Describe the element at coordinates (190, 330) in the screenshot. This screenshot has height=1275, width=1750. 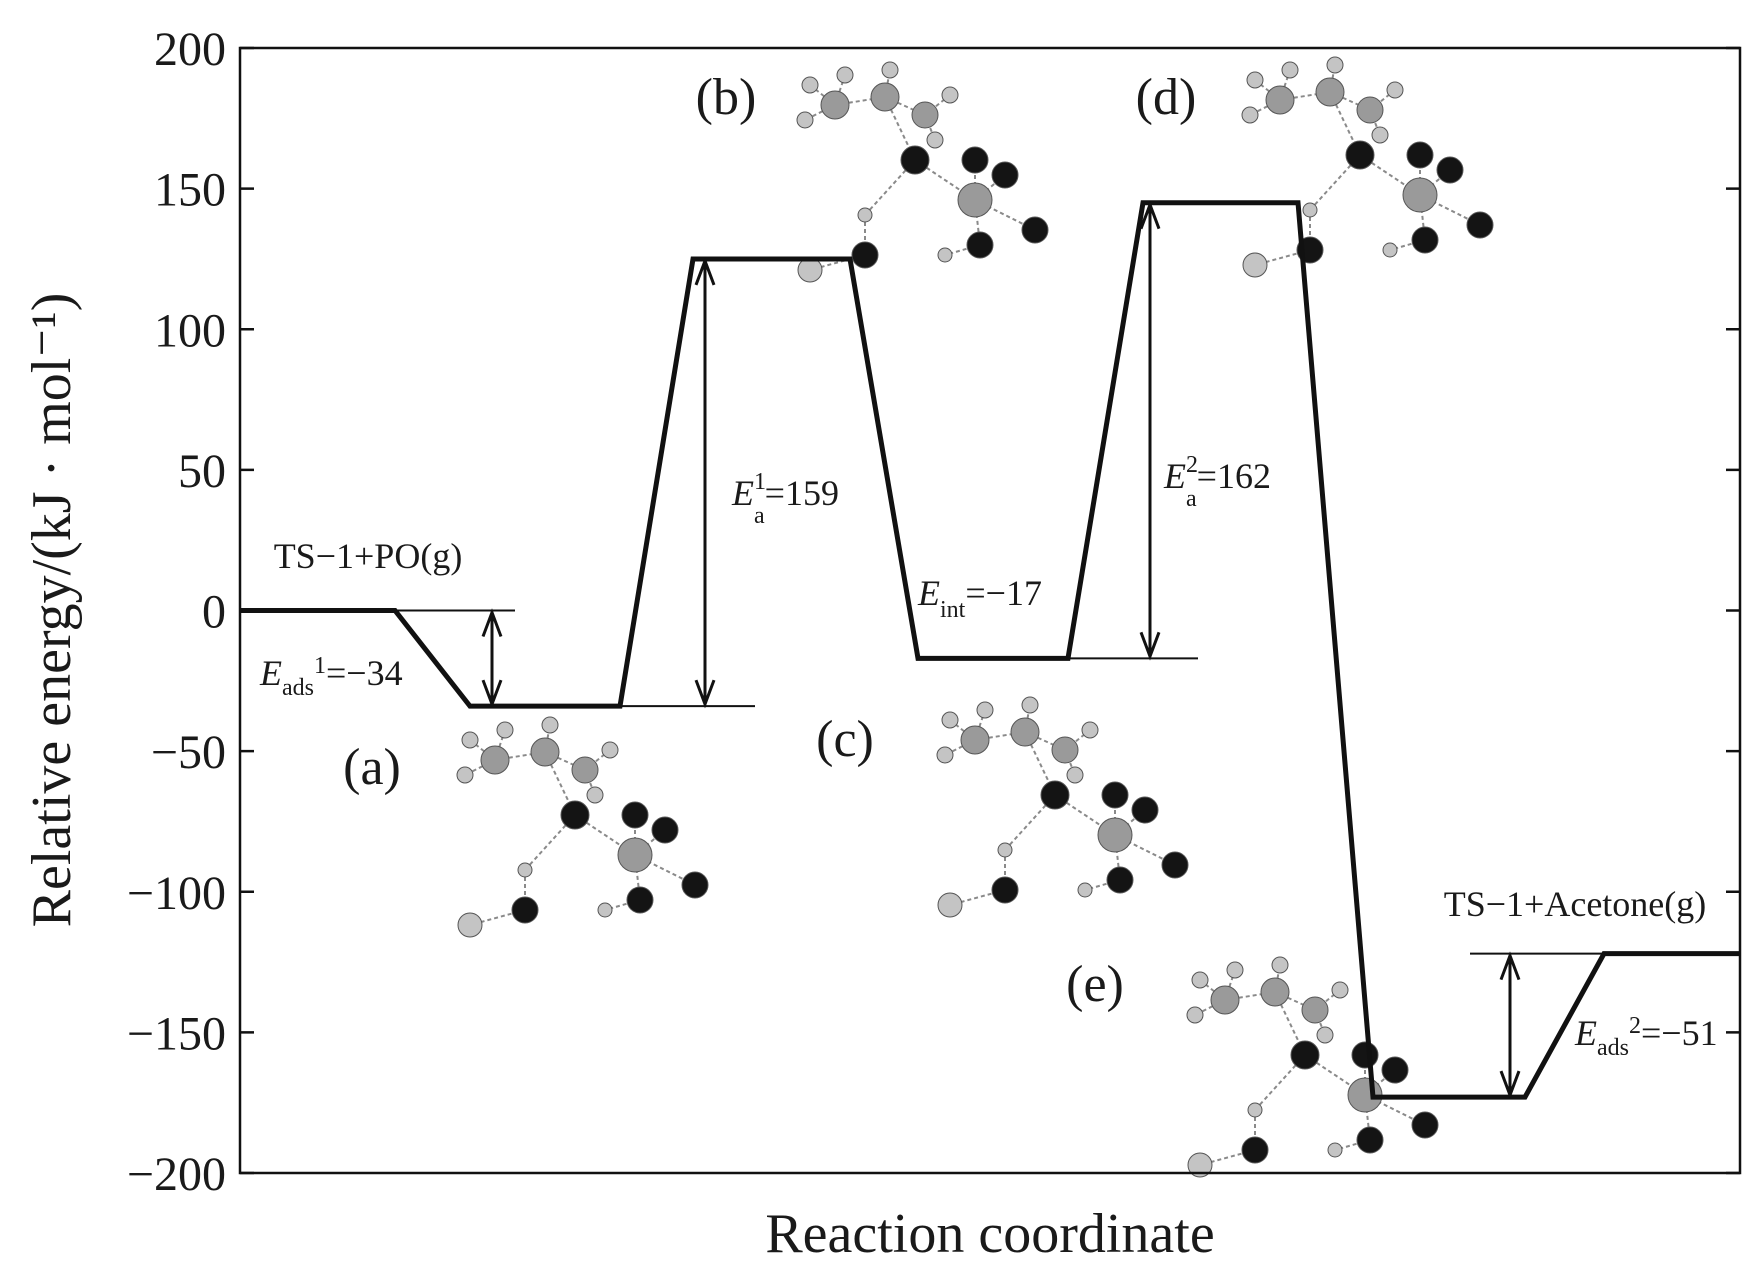
I see `y-tick-label: 100` at that location.